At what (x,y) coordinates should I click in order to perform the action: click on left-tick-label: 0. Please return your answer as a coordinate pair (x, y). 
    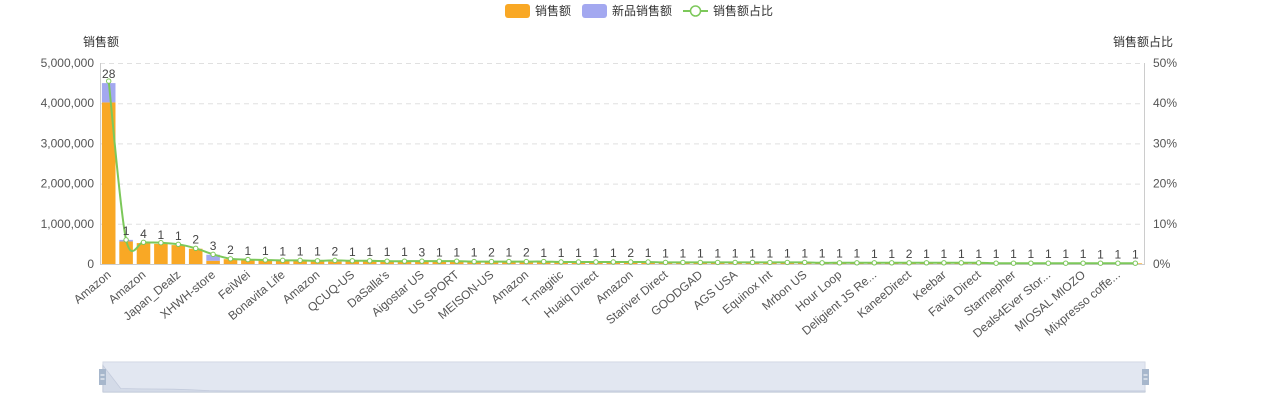
    Looking at the image, I should click on (90, 264).